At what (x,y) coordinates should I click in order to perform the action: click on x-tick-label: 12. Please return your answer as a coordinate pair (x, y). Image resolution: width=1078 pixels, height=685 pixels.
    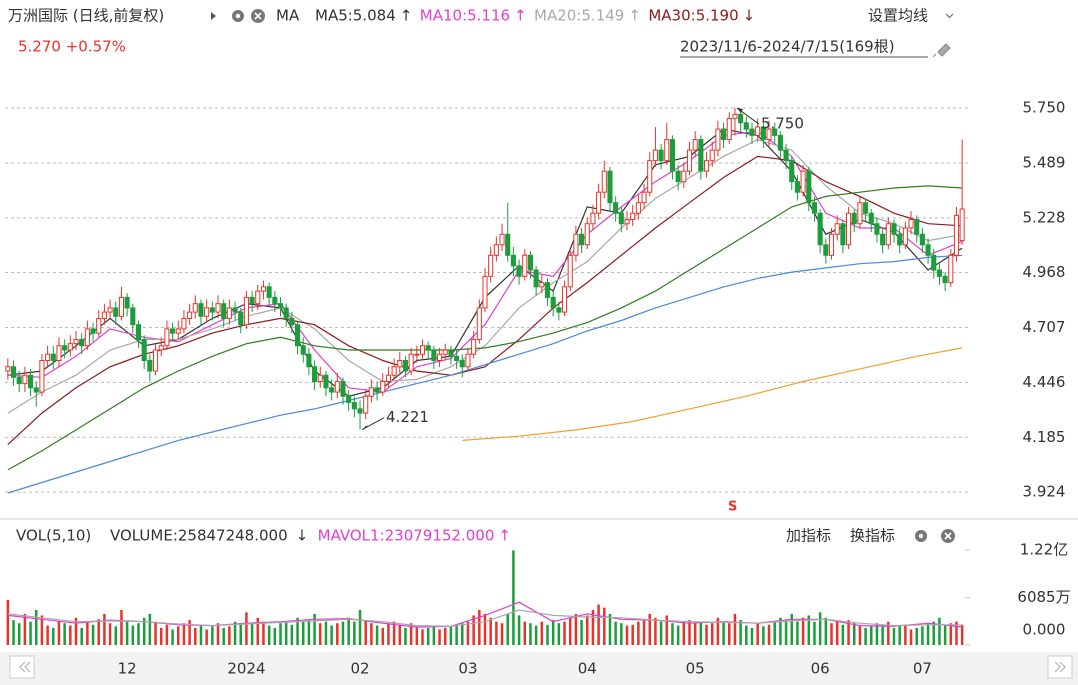
    Looking at the image, I should click on (127, 669).